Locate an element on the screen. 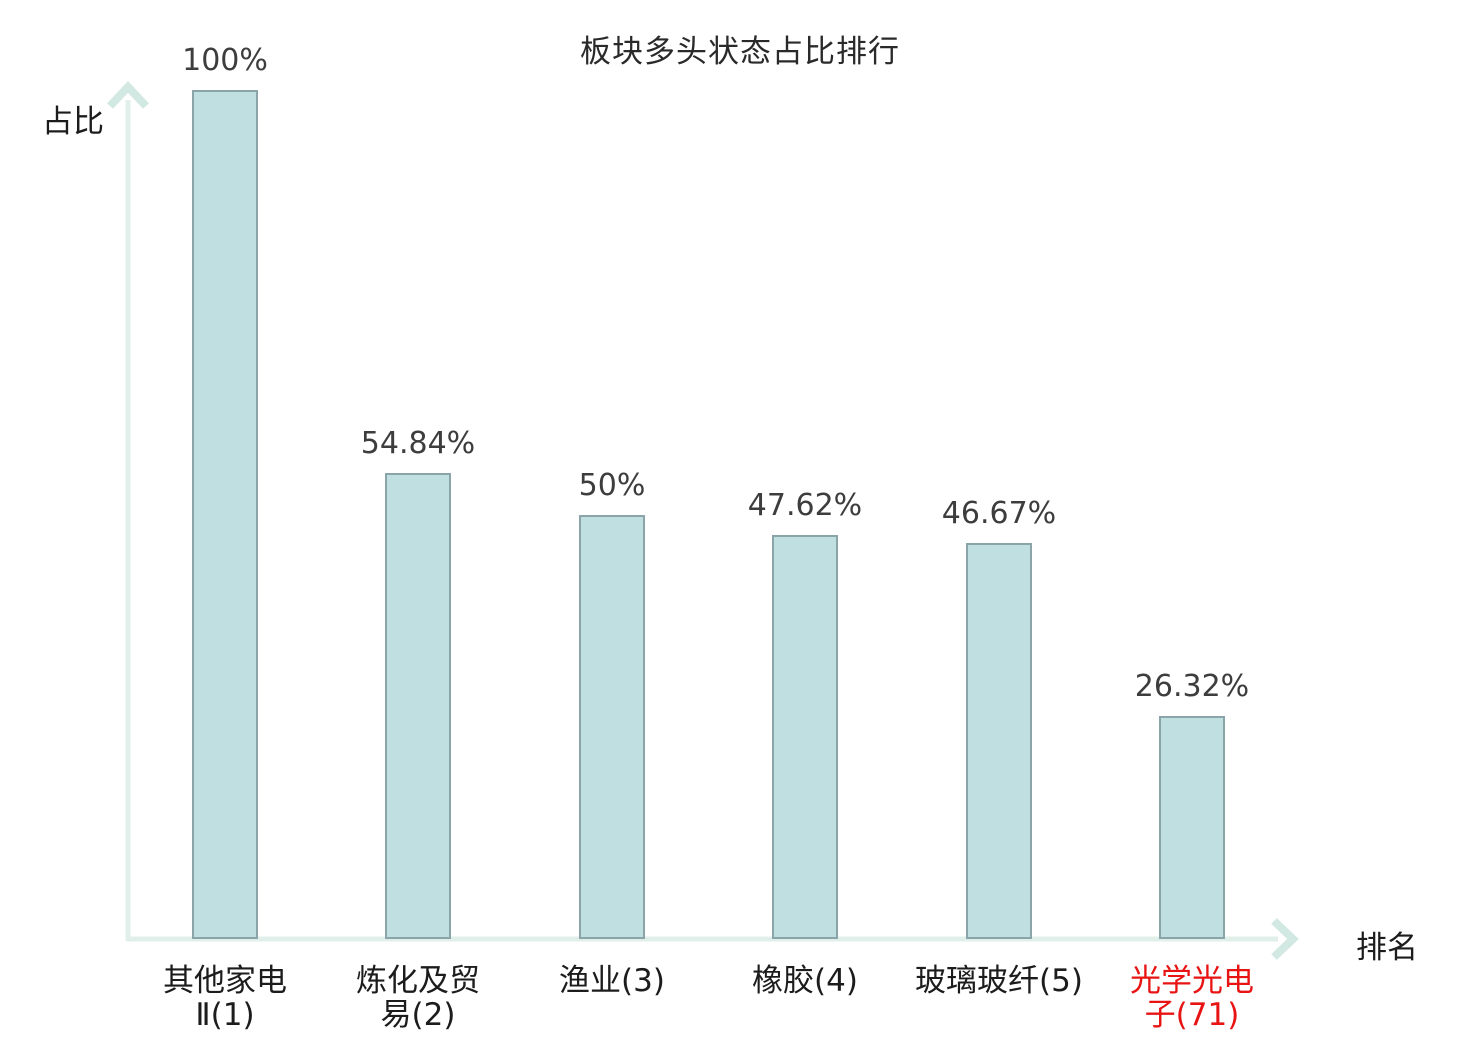 This screenshot has height=1040, width=1480. category-label: 玻璃玻纤(5) is located at coordinates (999, 981).